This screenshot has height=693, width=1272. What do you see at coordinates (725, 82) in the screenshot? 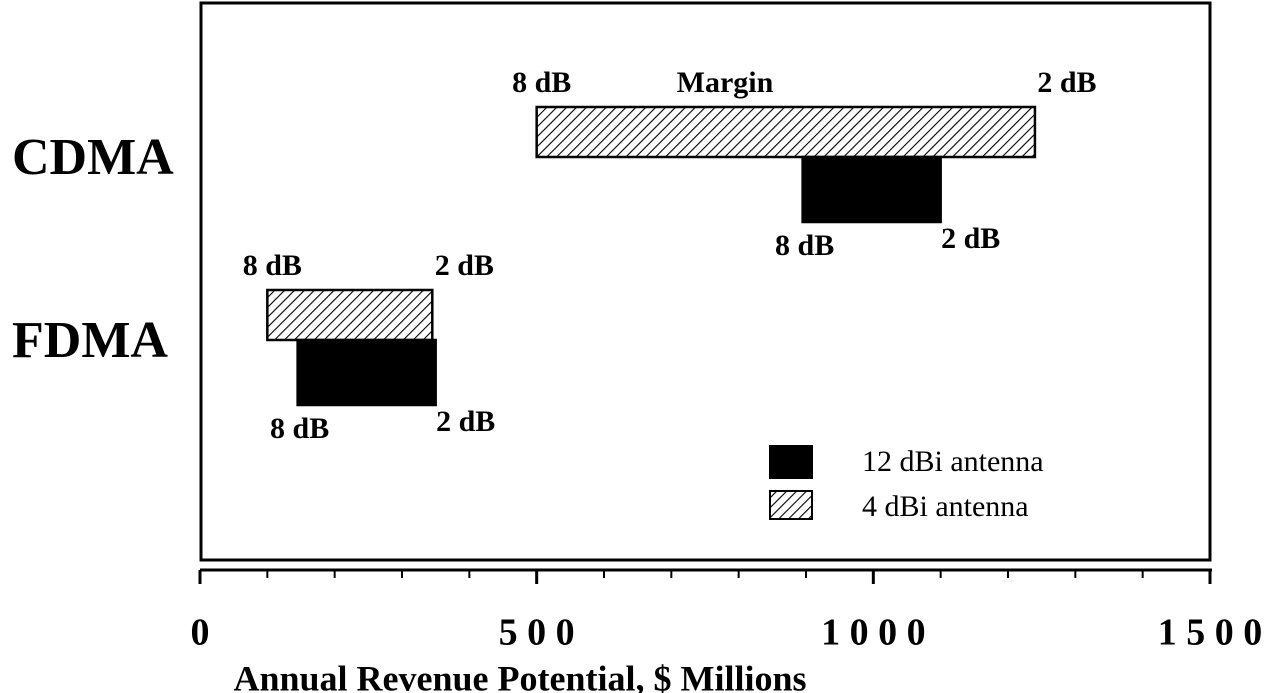
I see `annotation: Margin` at bounding box center [725, 82].